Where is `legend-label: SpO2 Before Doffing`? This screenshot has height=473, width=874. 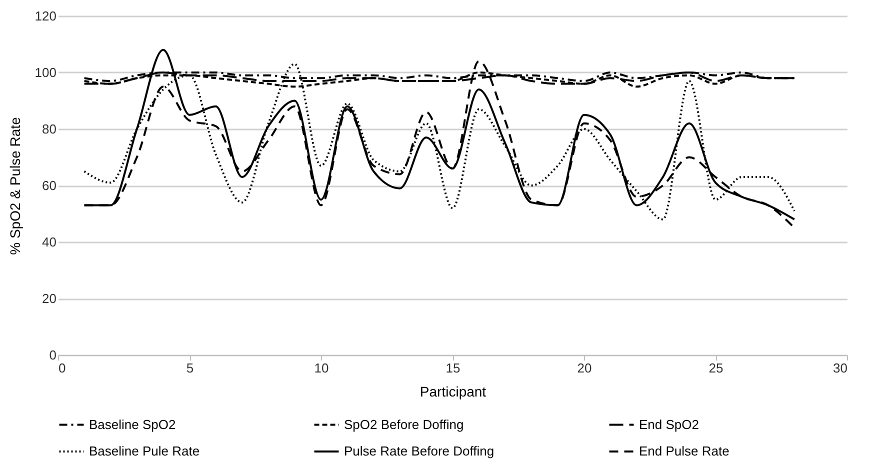
legend-label: SpO2 Before Doffing is located at coordinates (404, 424).